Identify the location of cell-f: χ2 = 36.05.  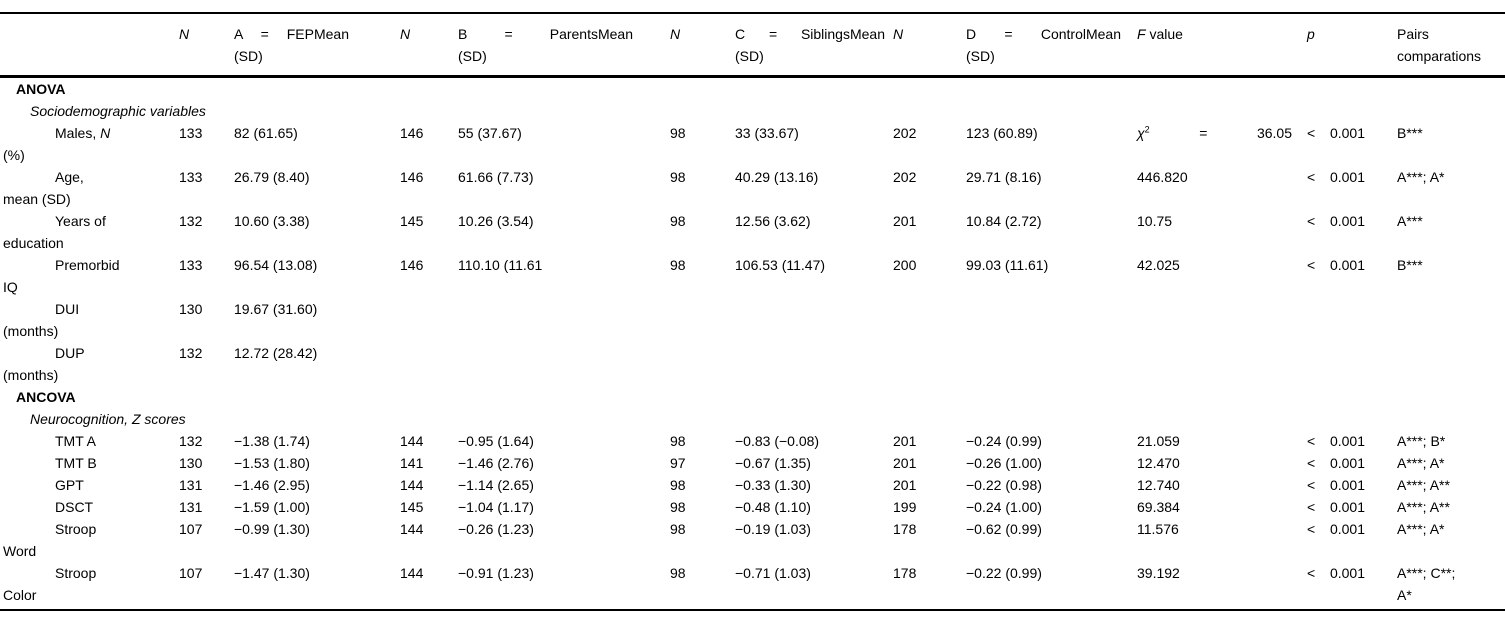
(1214, 132).